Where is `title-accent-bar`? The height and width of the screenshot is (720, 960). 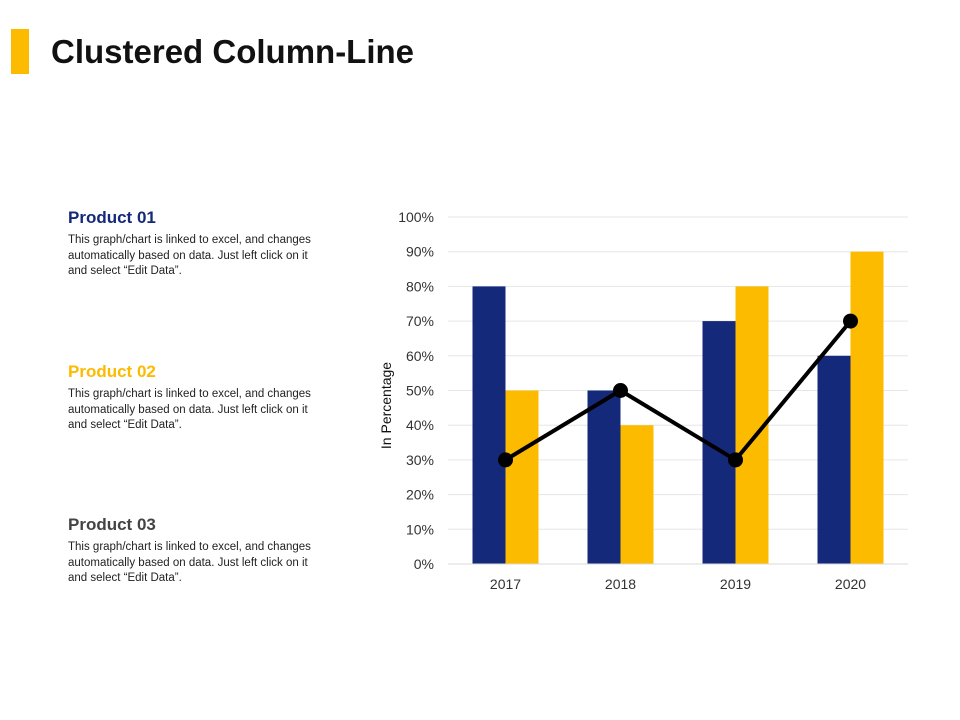
title-accent-bar is located at coordinates (20, 51).